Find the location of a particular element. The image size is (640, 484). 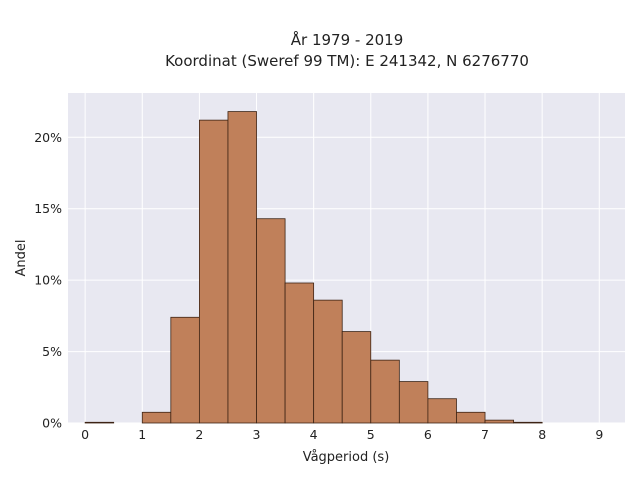

x-axis-label: Vågperiod (s) is located at coordinates (346, 457).